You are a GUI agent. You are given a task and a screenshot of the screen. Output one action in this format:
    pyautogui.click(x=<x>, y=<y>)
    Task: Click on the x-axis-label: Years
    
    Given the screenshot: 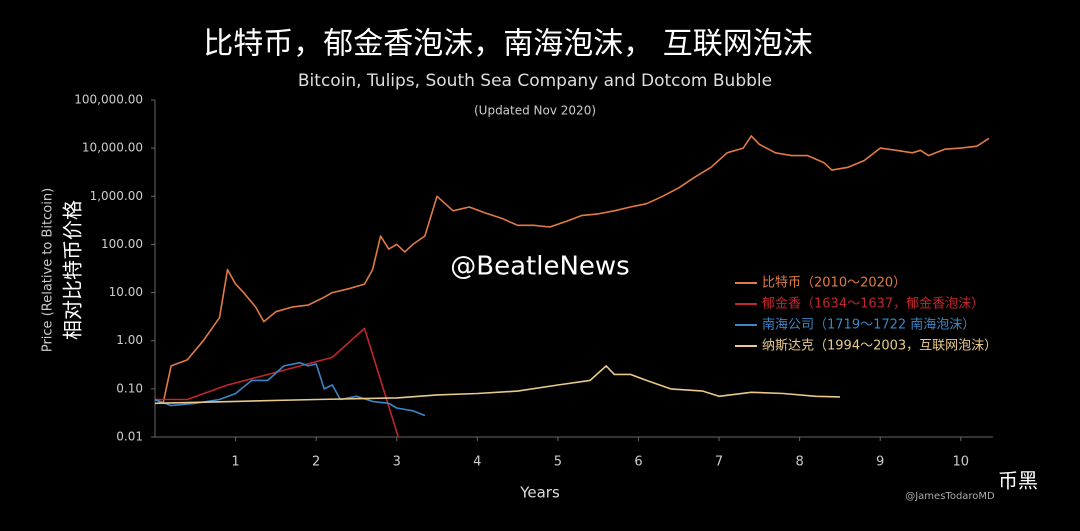 What is the action you would take?
    pyautogui.click(x=539, y=493)
    